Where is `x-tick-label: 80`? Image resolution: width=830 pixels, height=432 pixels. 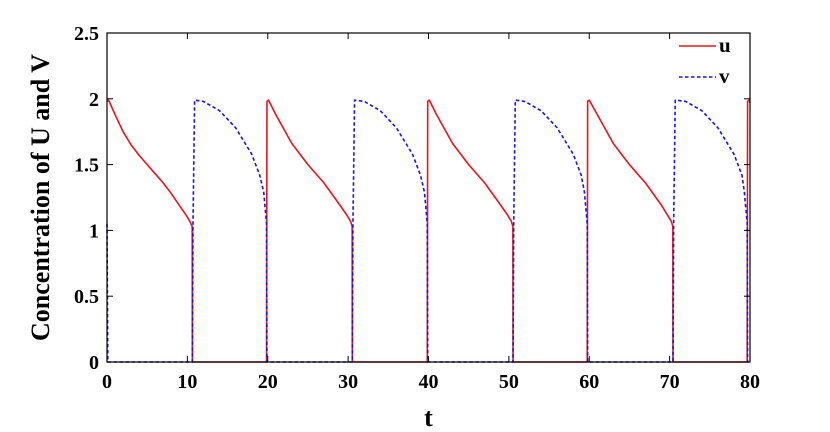
x-tick-label: 80 is located at coordinates (750, 382).